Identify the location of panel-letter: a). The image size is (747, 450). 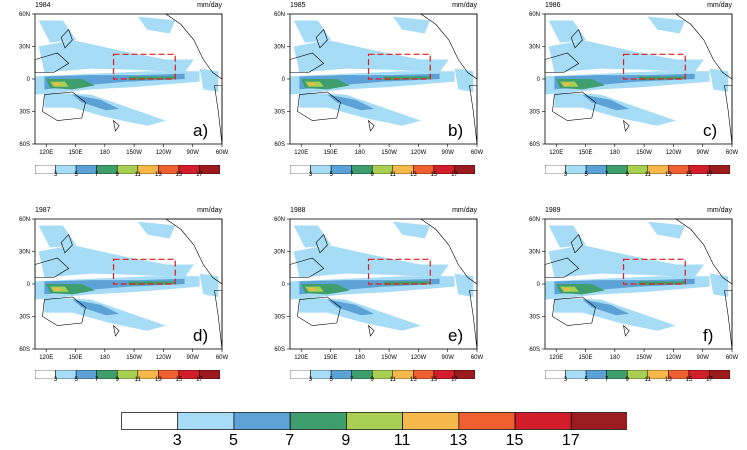
(201, 130).